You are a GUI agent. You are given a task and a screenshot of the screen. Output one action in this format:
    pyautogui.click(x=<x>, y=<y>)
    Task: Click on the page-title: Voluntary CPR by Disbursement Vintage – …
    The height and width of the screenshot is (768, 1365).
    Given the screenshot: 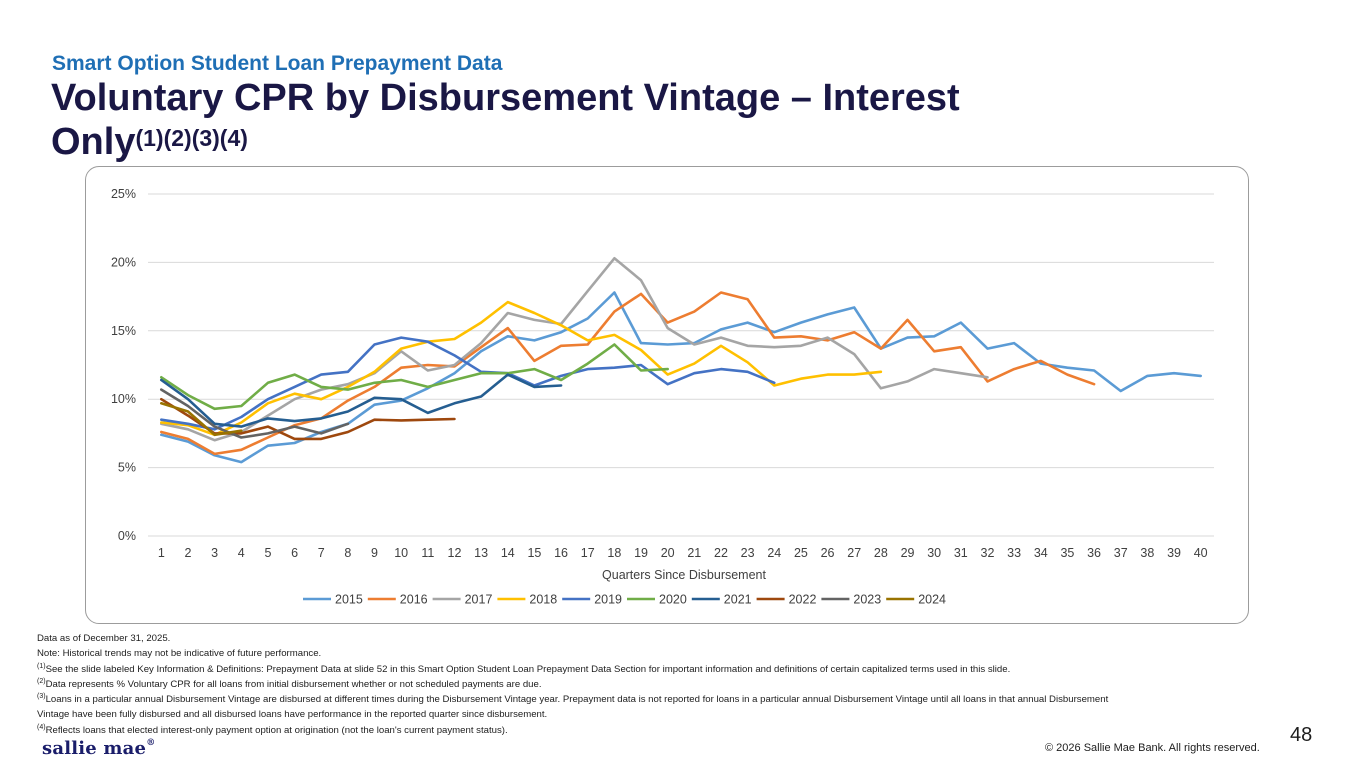 What is the action you would take?
    pyautogui.click(x=541, y=120)
    